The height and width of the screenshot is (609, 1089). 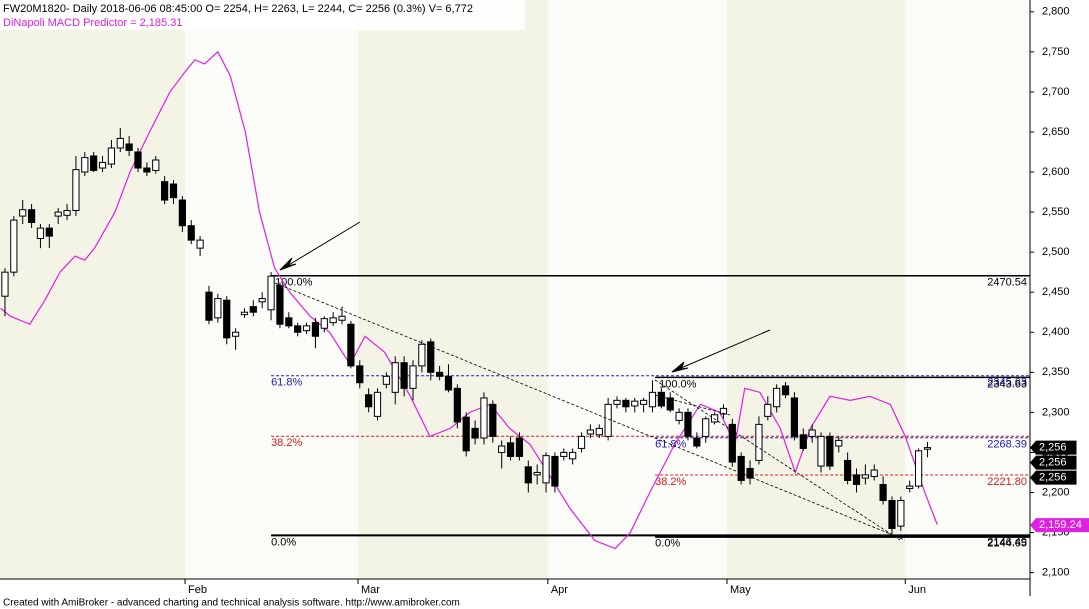 What do you see at coordinates (1056, 172) in the screenshot?
I see `y-tick-label: 2,600` at bounding box center [1056, 172].